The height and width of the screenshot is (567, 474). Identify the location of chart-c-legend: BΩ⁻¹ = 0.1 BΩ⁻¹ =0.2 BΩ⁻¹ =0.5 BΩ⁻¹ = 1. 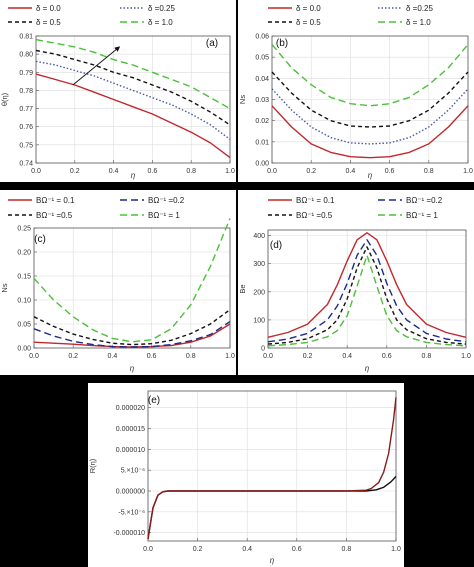
(96, 208).